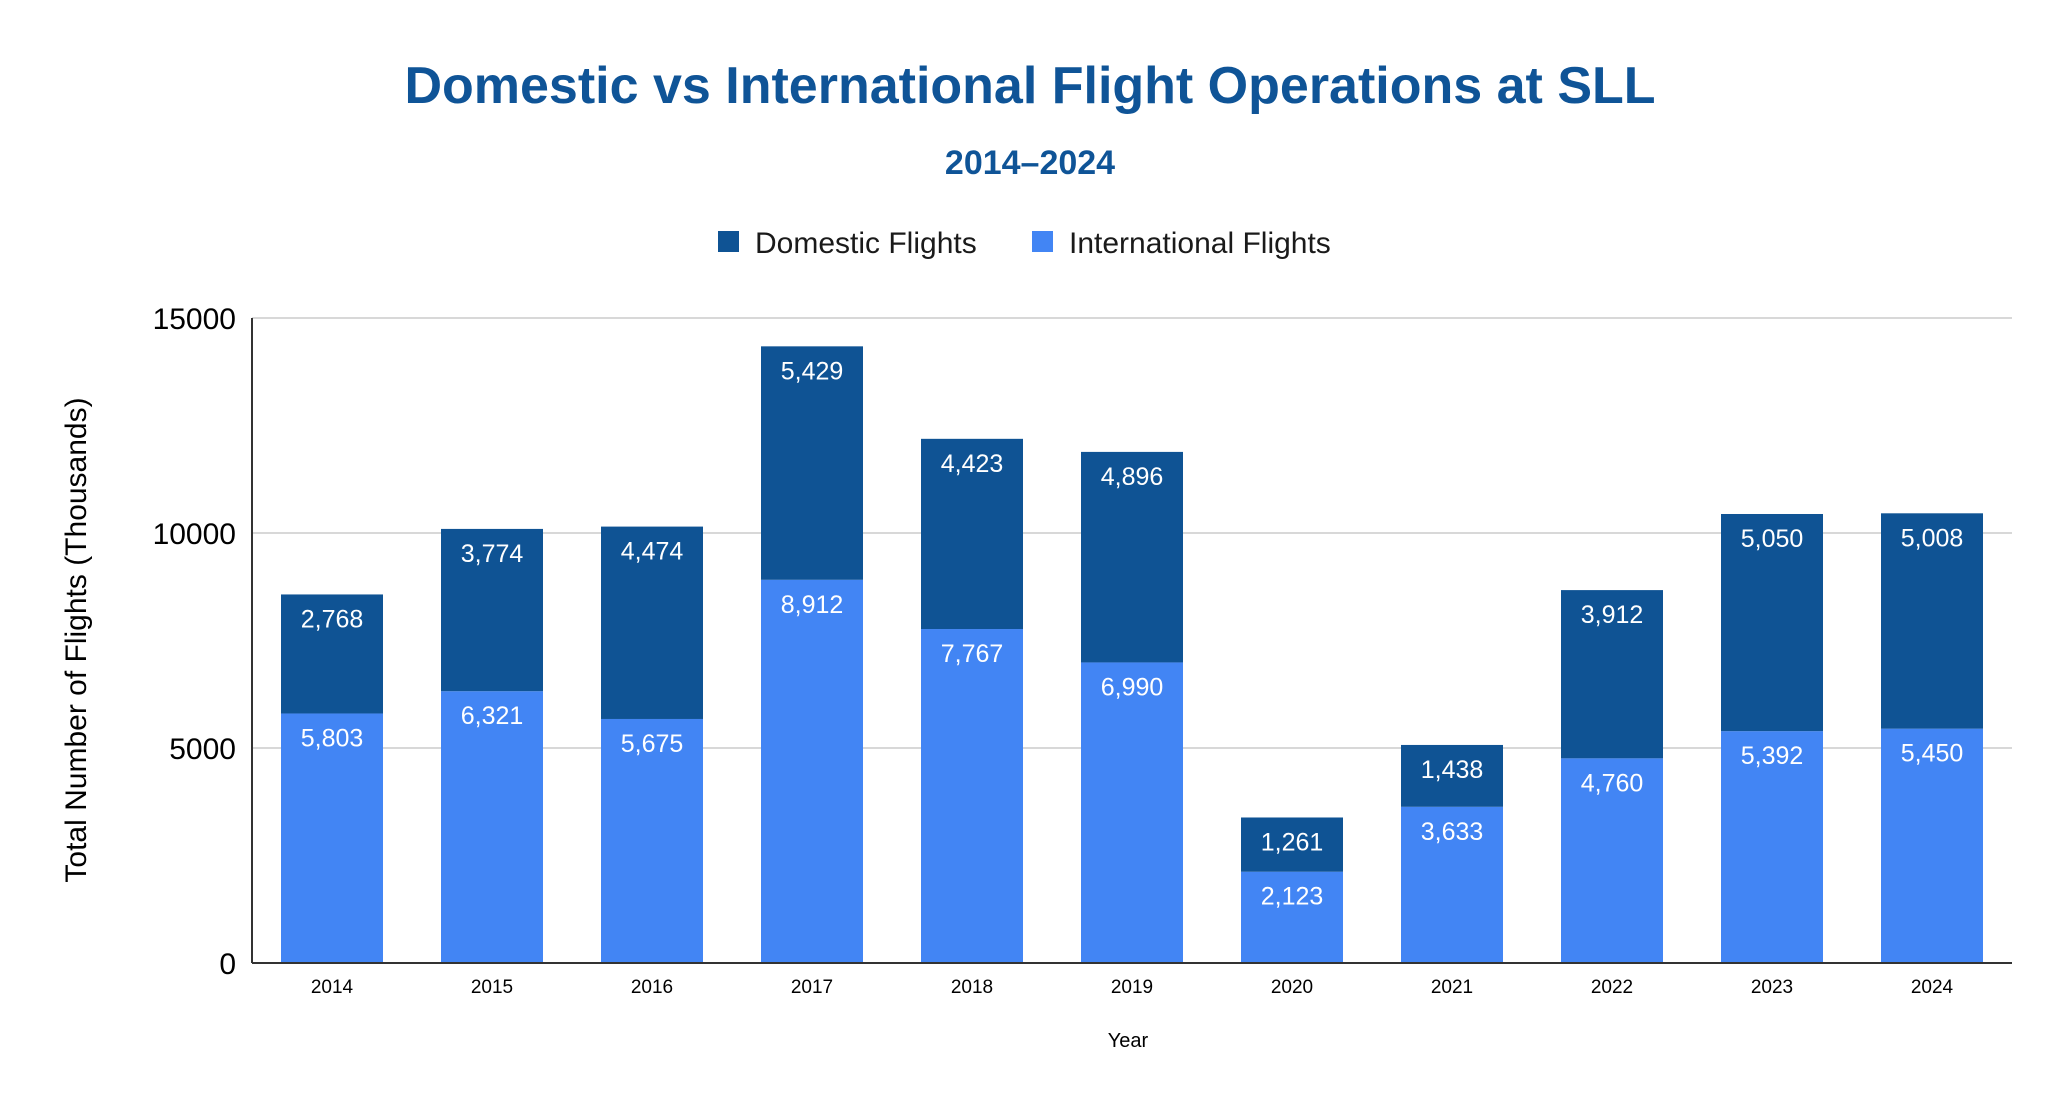  Describe the element at coordinates (194, 319) in the screenshot. I see `y-tick-label: 15000` at that location.